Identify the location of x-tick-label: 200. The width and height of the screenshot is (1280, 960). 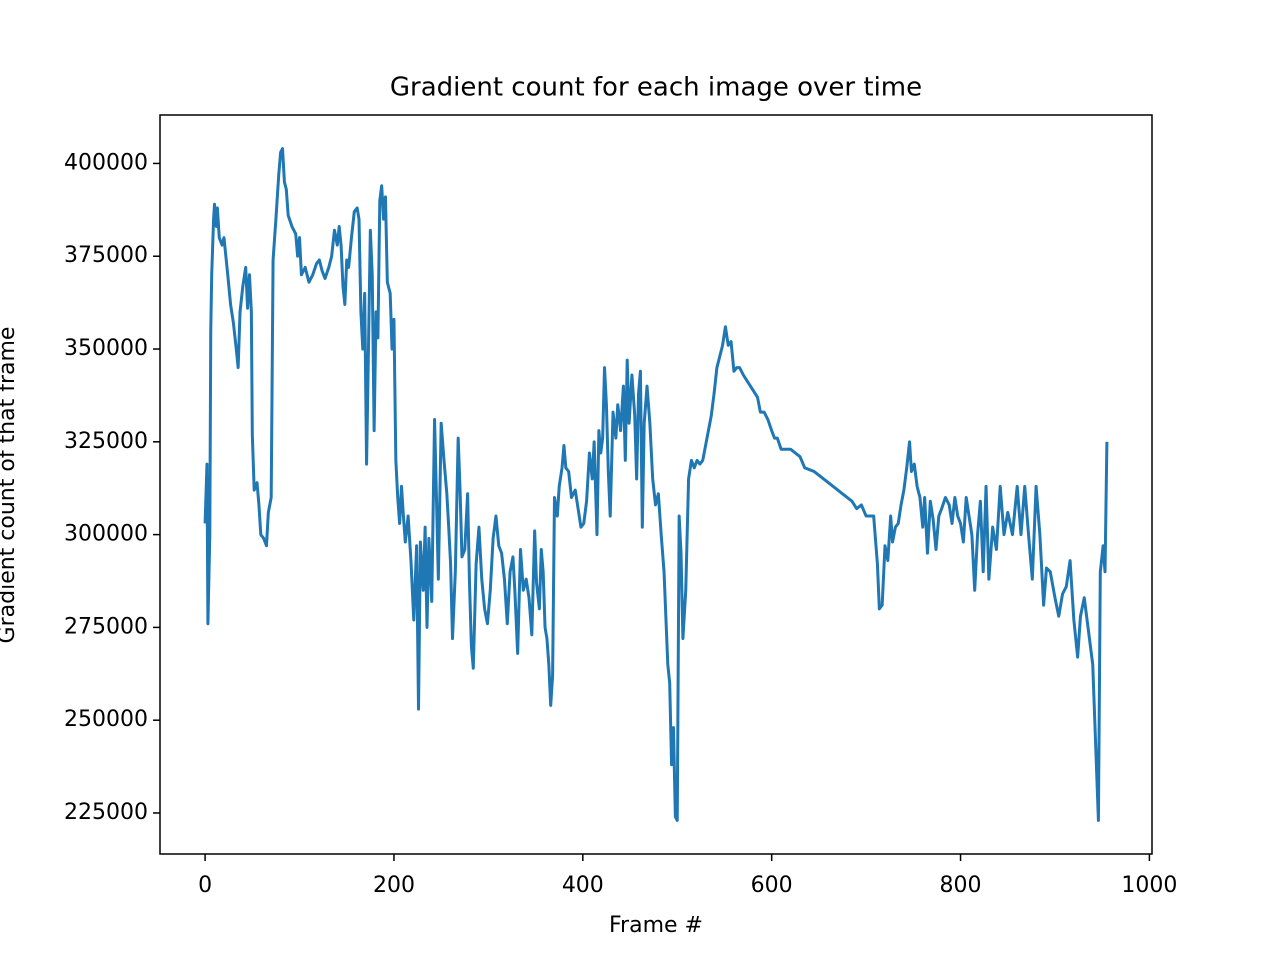
(394, 885).